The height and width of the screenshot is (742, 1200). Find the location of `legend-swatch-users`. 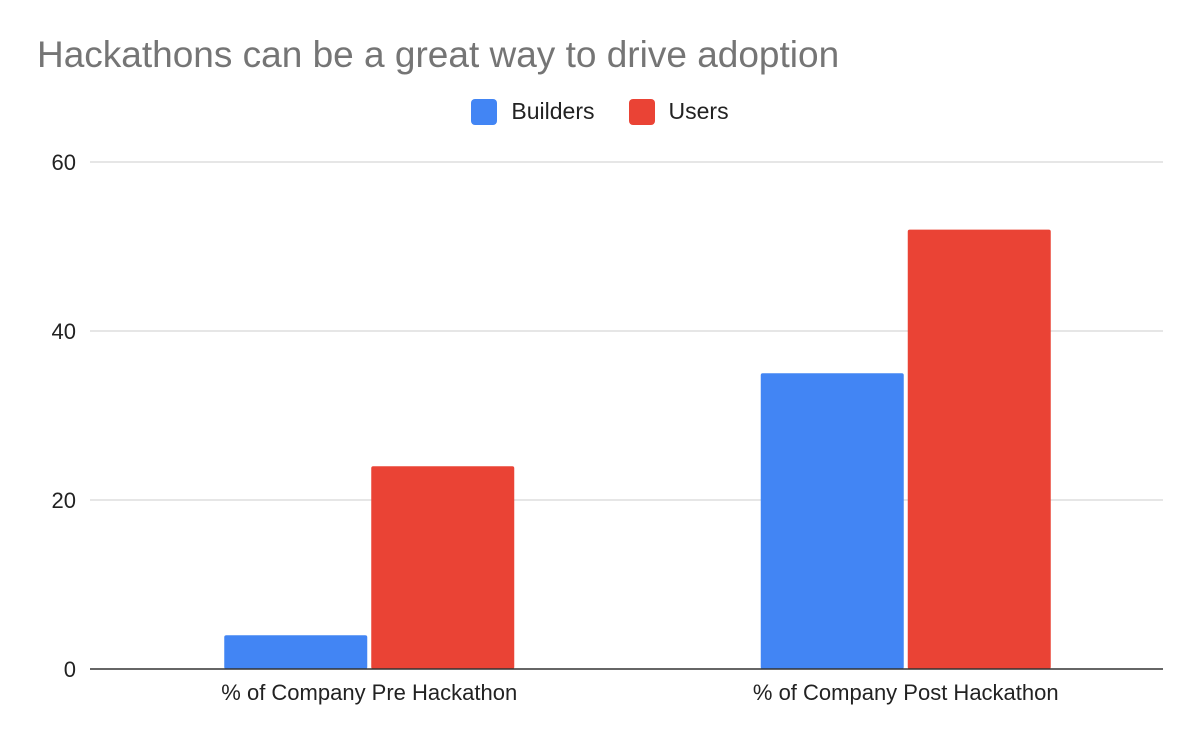

legend-swatch-users is located at coordinates (641, 111).